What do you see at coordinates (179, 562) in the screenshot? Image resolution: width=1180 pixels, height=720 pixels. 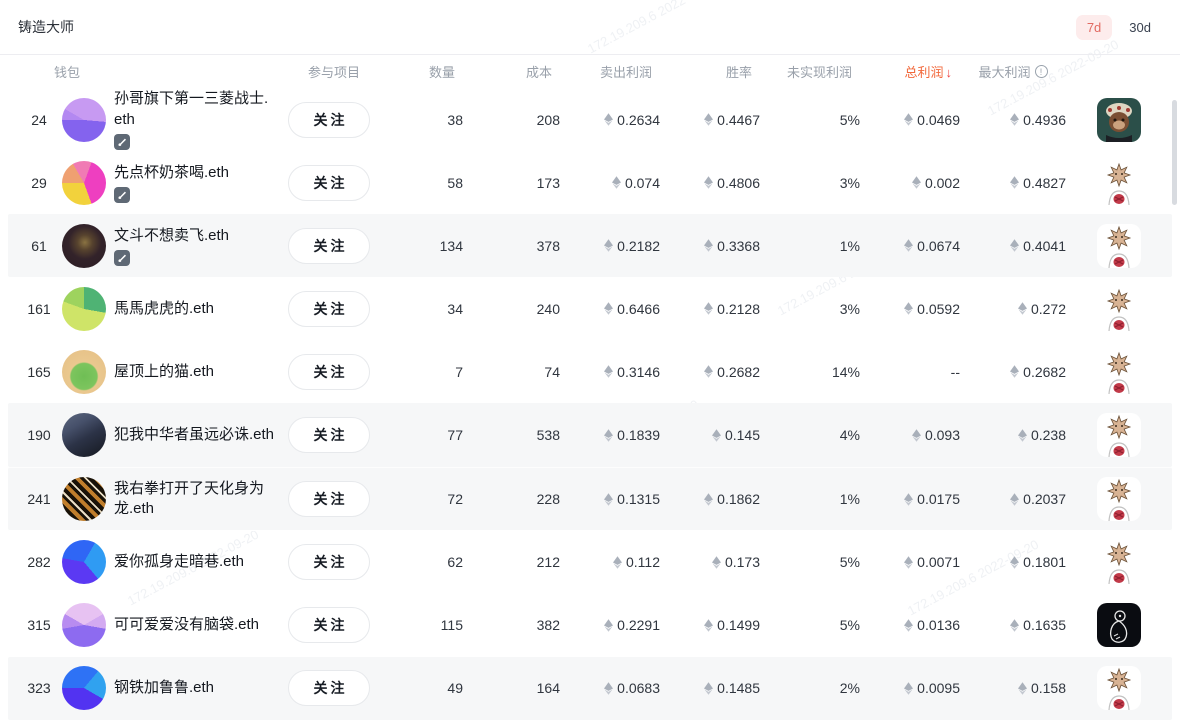 I see `wallet-name: 爱你孤身走暗巷.eth` at bounding box center [179, 562].